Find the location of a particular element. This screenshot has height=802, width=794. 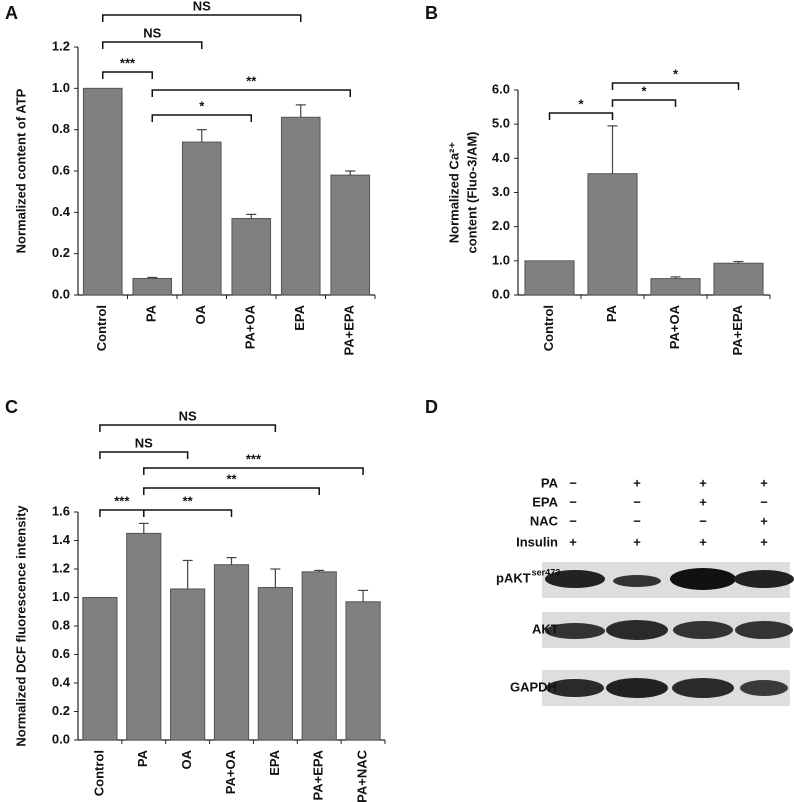

panel-label: A is located at coordinates (11, 13).